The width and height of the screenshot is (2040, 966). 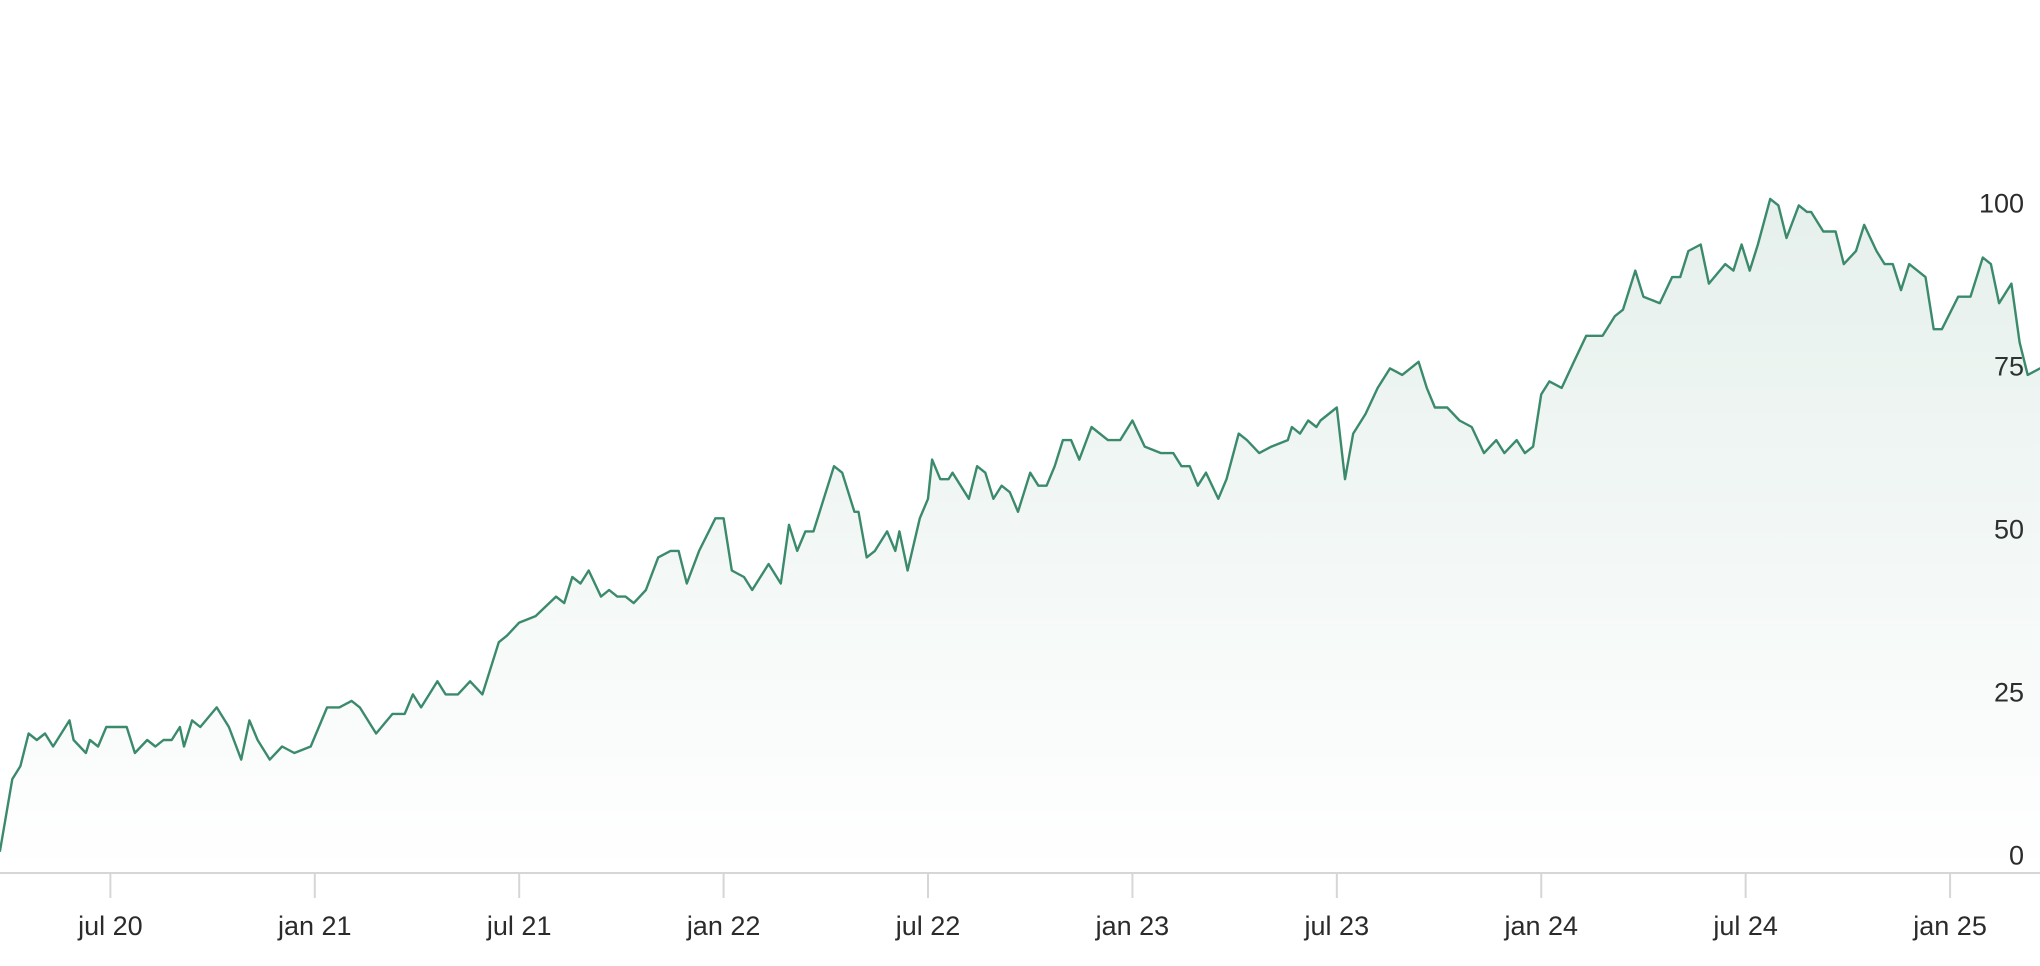 What do you see at coordinates (1132, 926) in the screenshot?
I see `x-tick-label: jan 23` at bounding box center [1132, 926].